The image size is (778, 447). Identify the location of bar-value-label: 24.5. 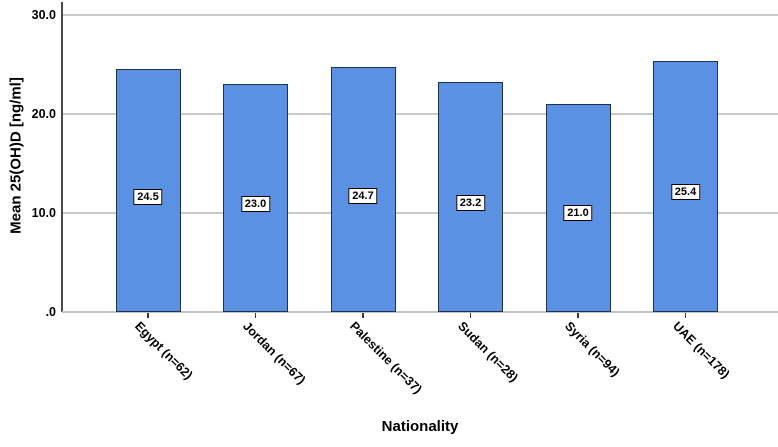
(148, 196).